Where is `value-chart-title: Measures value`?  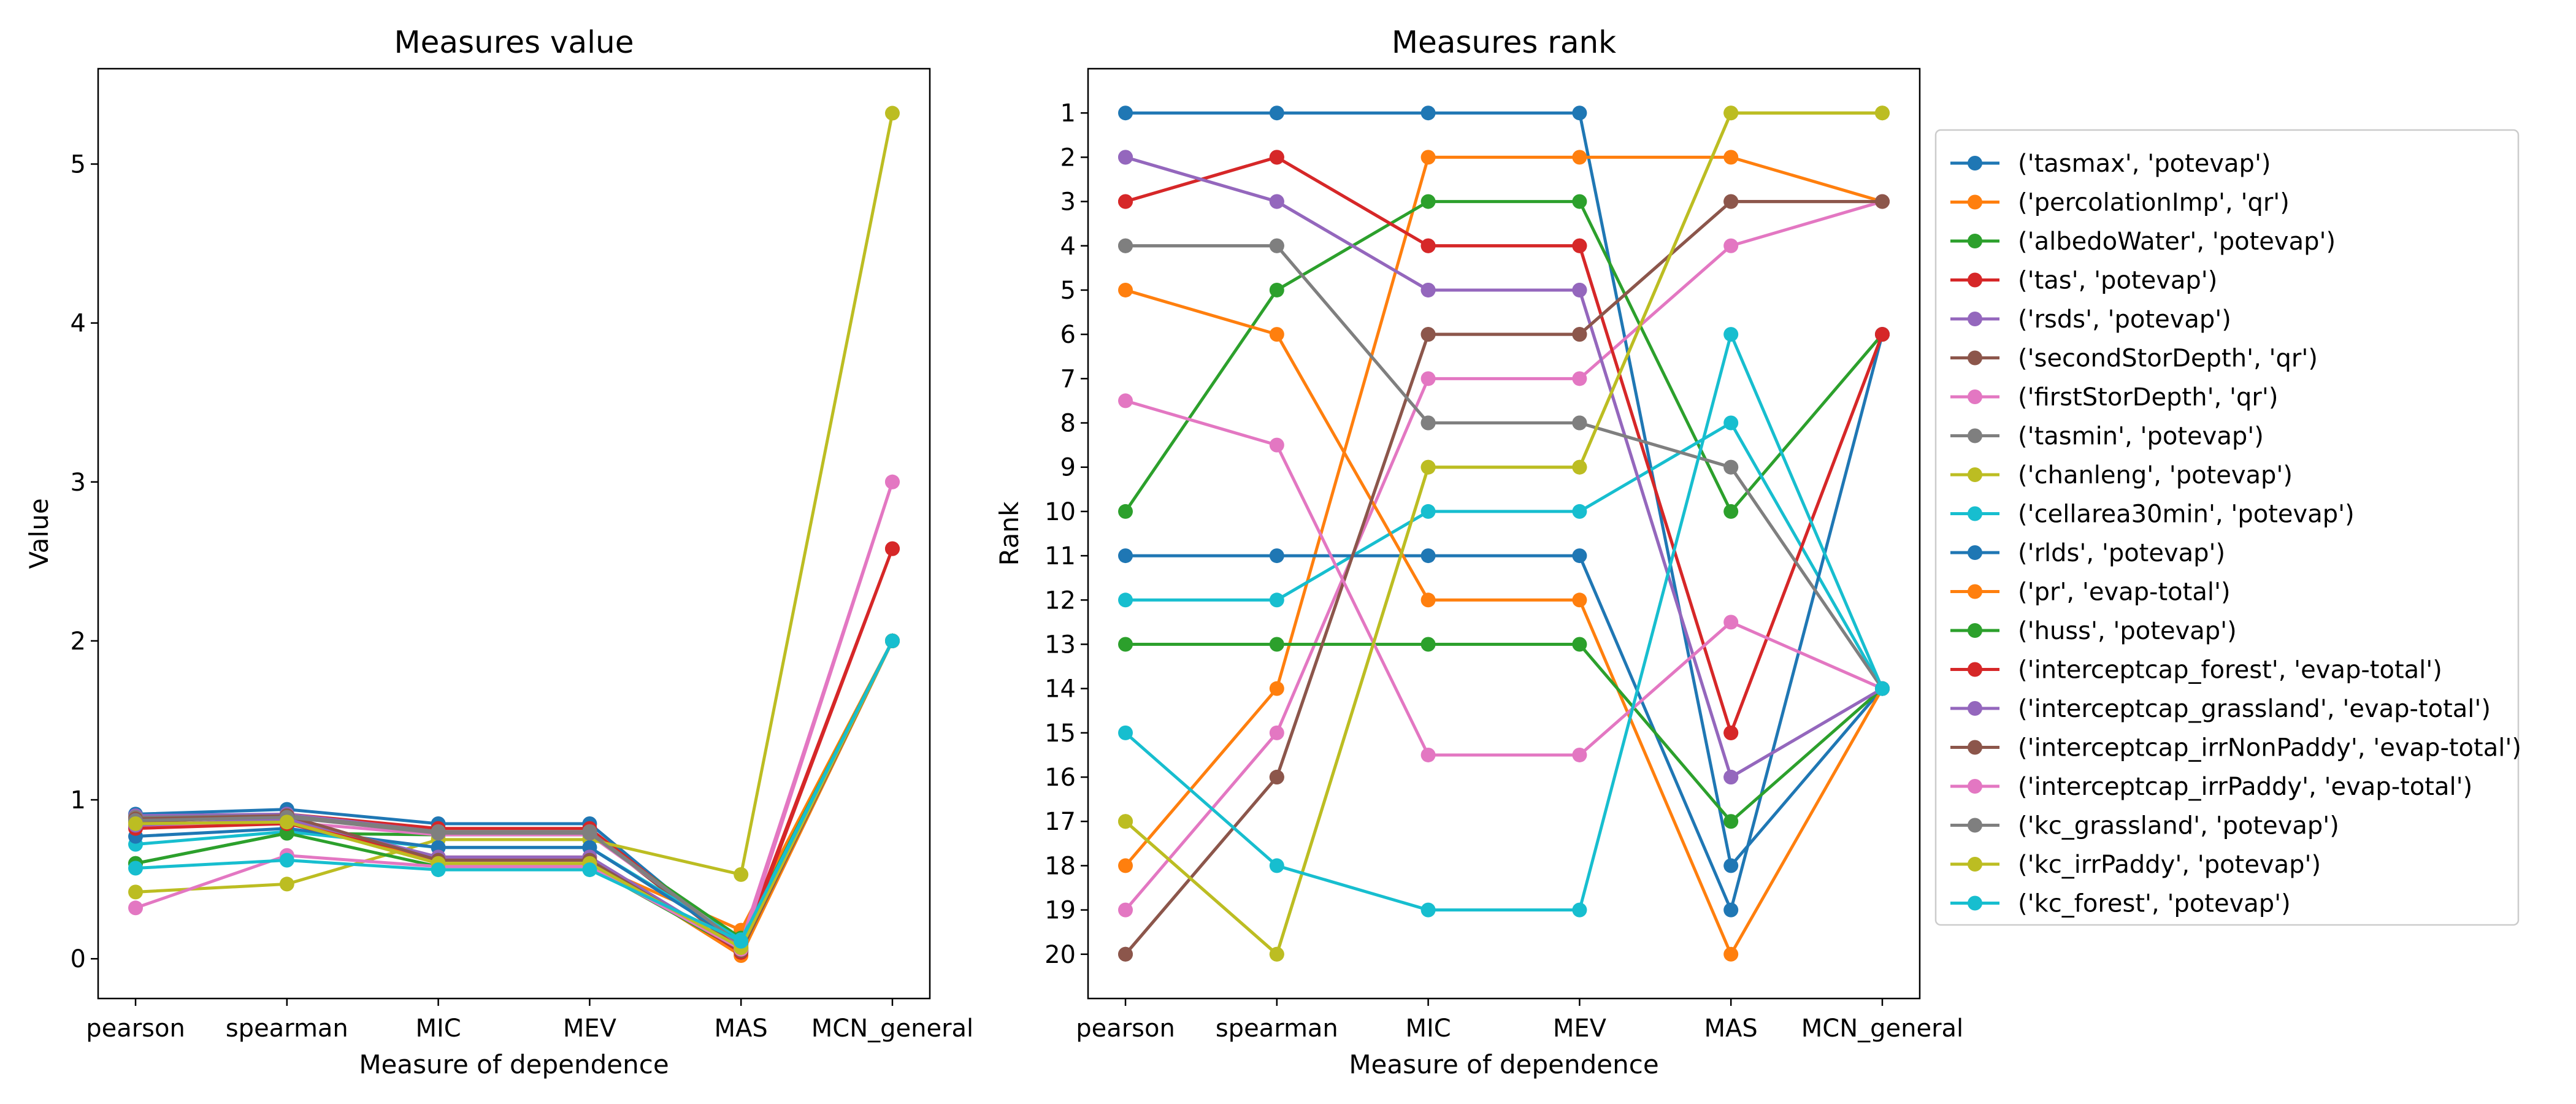 value-chart-title: Measures value is located at coordinates (514, 42).